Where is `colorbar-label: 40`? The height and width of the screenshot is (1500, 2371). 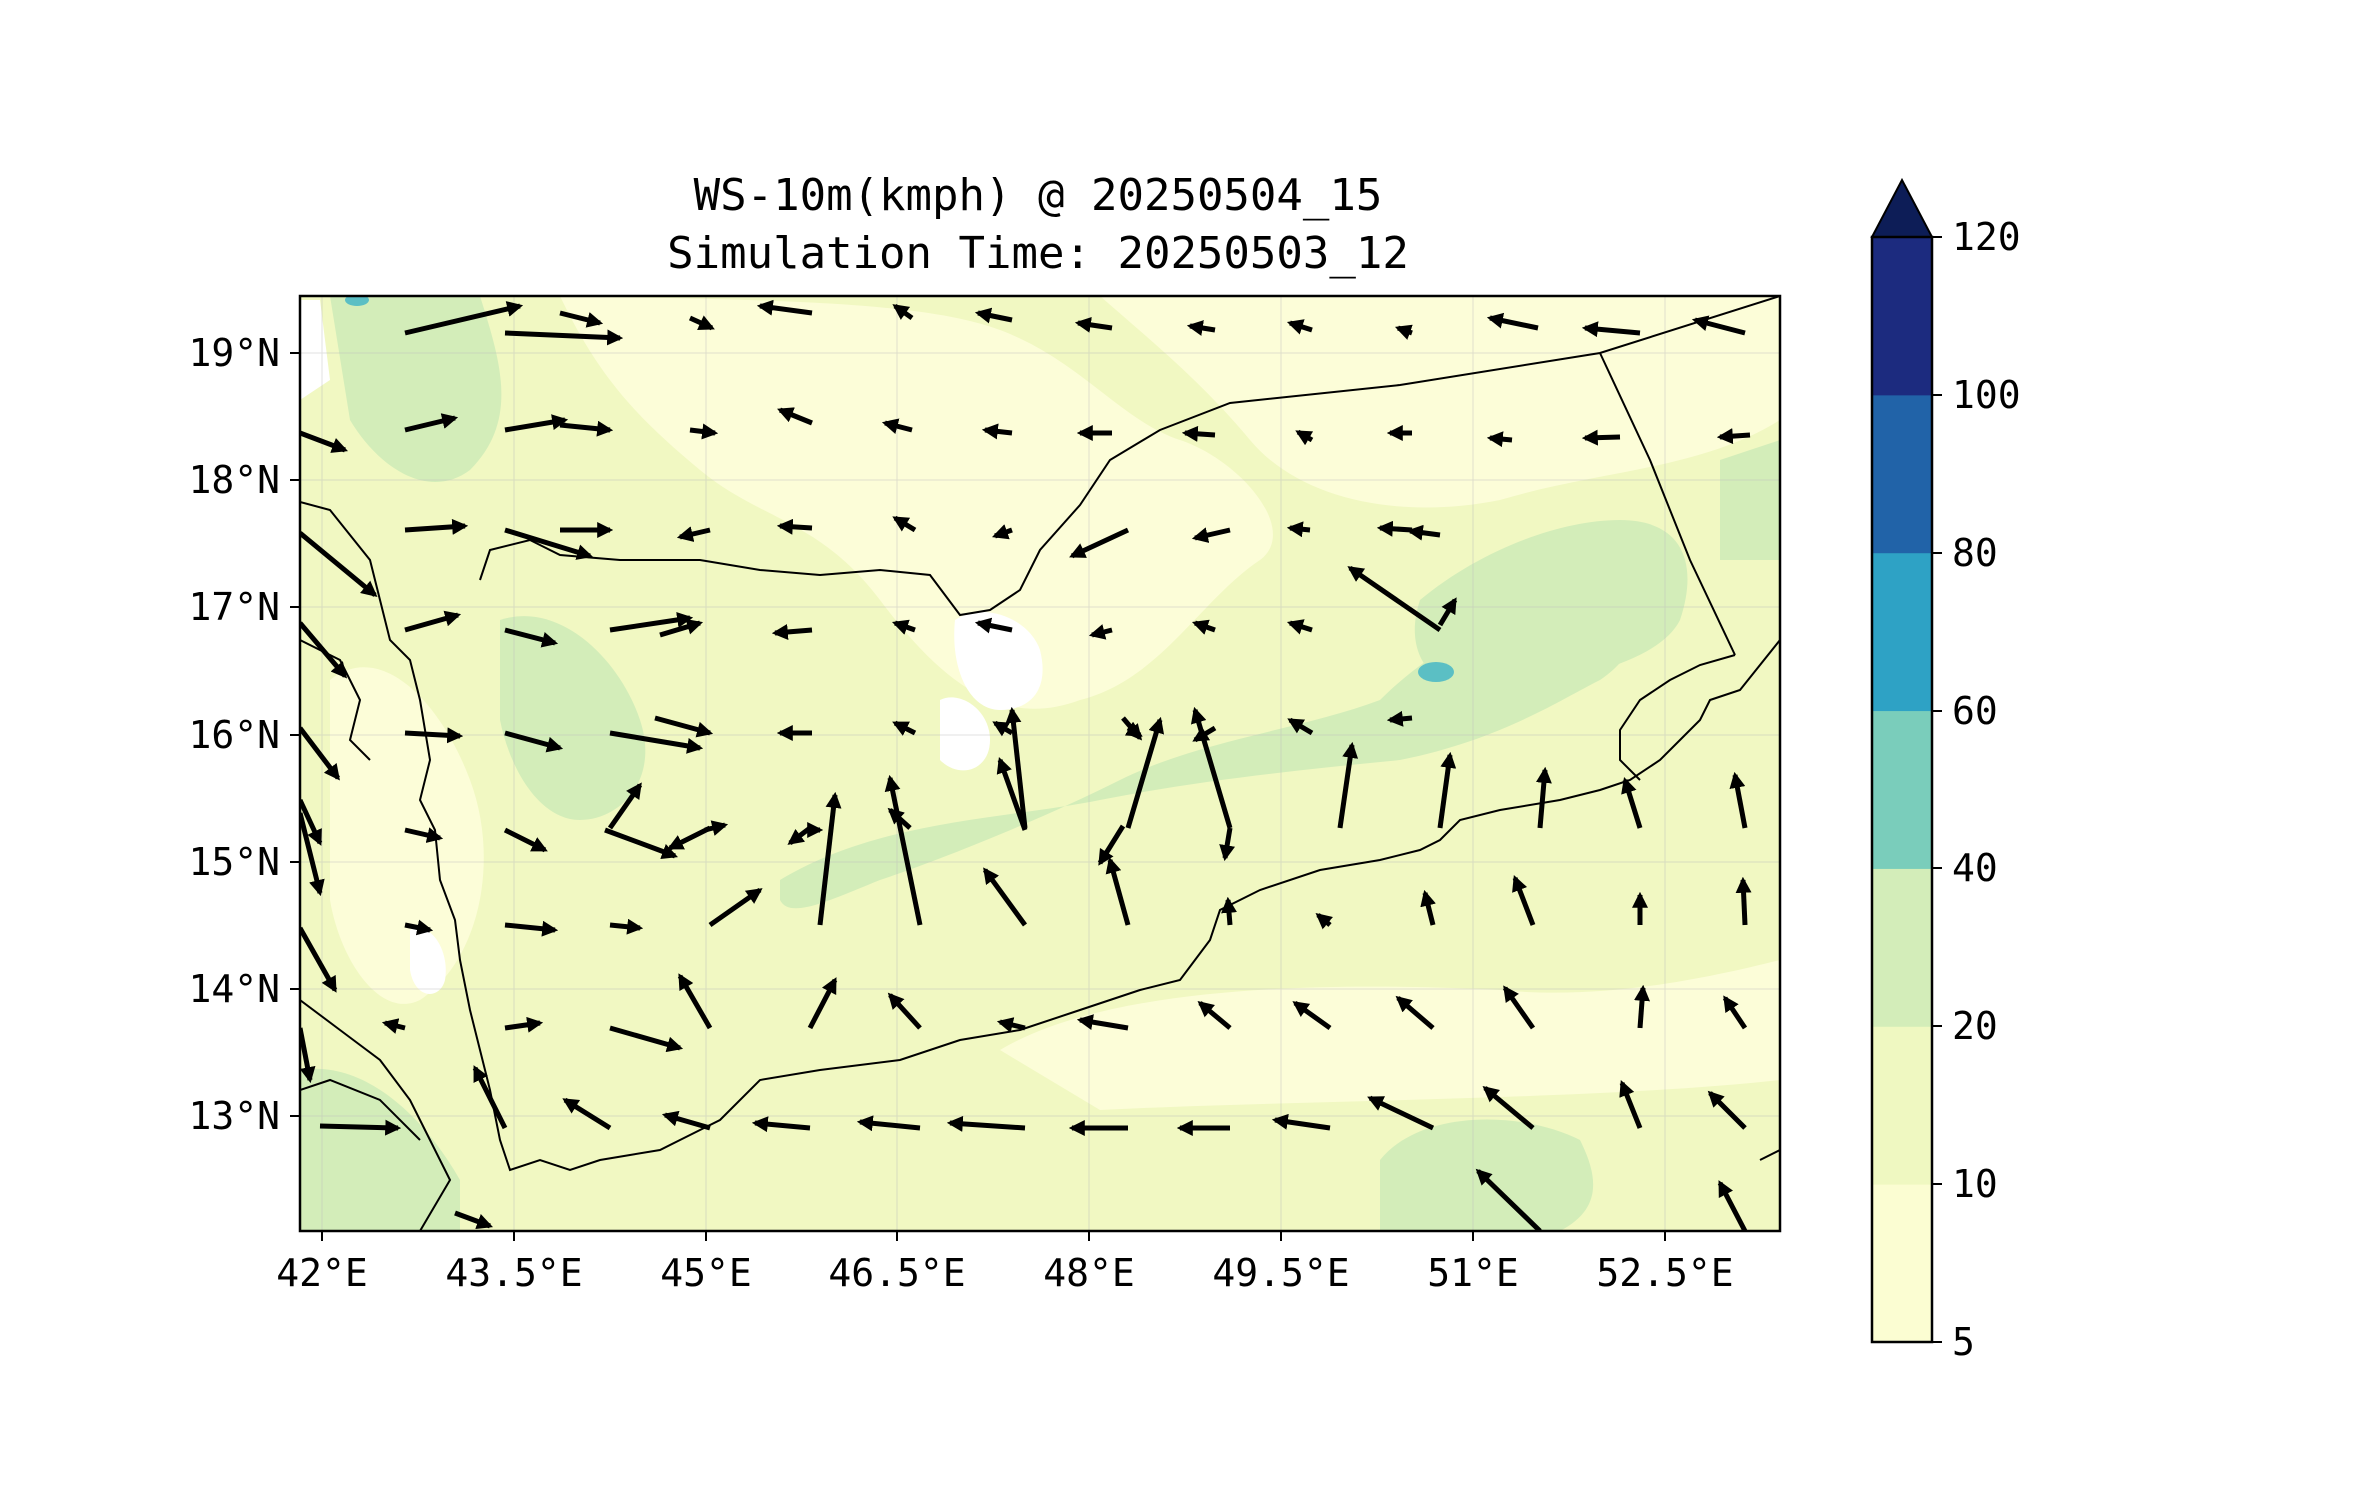 colorbar-label: 40 is located at coordinates (1975, 868).